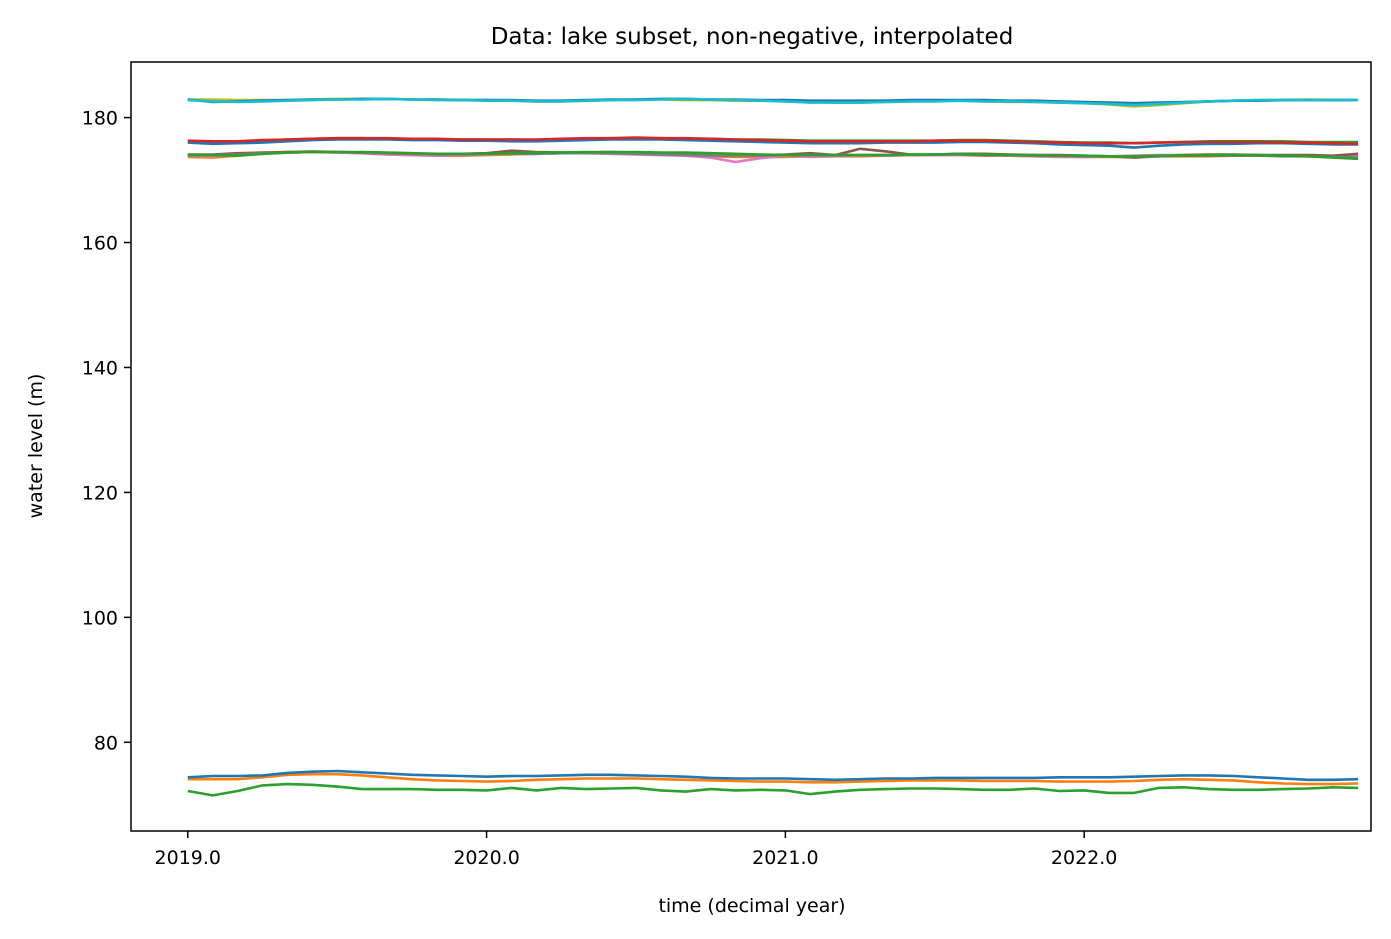 This screenshot has height=939, width=1391. What do you see at coordinates (106, 431) in the screenshot?
I see `y-axis-ticks: 80 100 120 140 160 180` at bounding box center [106, 431].